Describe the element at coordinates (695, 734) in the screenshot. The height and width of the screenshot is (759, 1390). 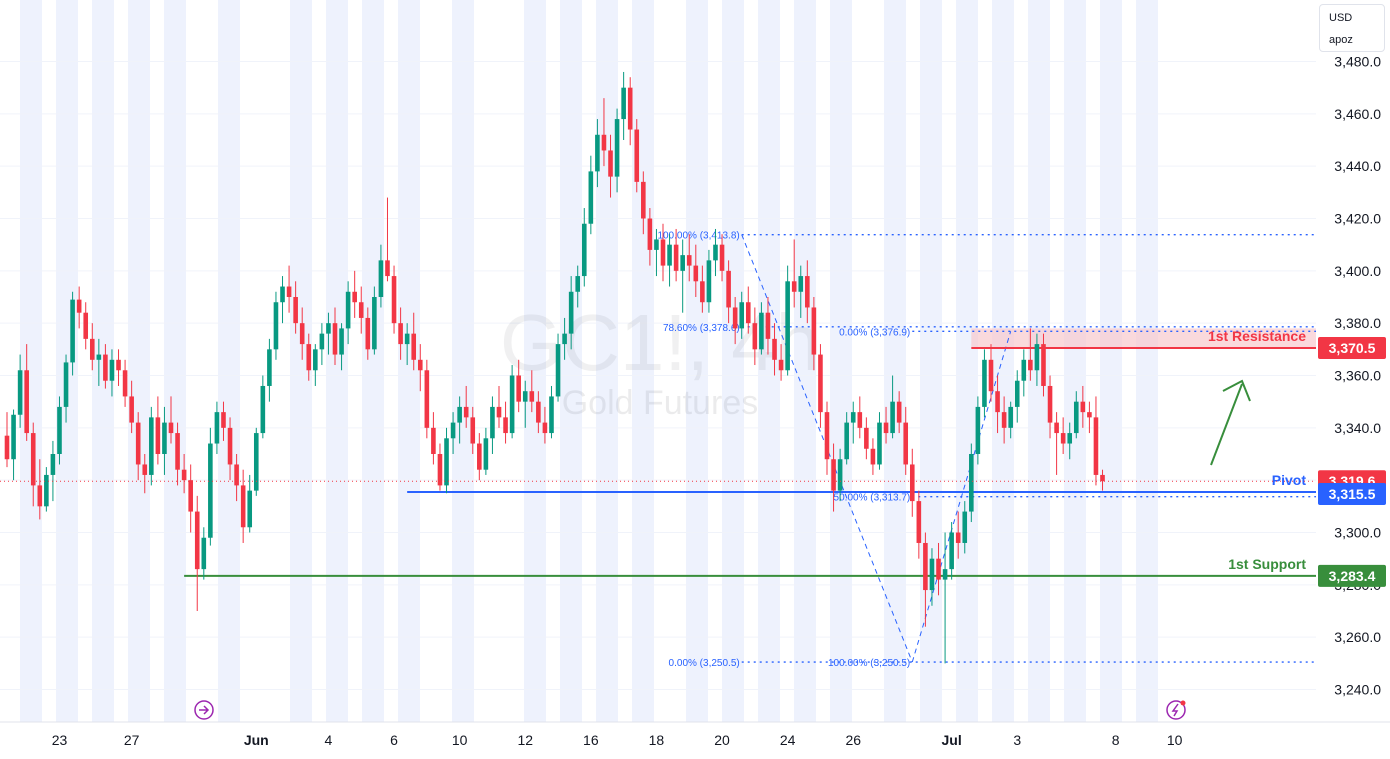
I see `time-axis: 23 27 Jun 4 6 10 12 16 18 20 24 26 Jul 3 8 10` at that location.